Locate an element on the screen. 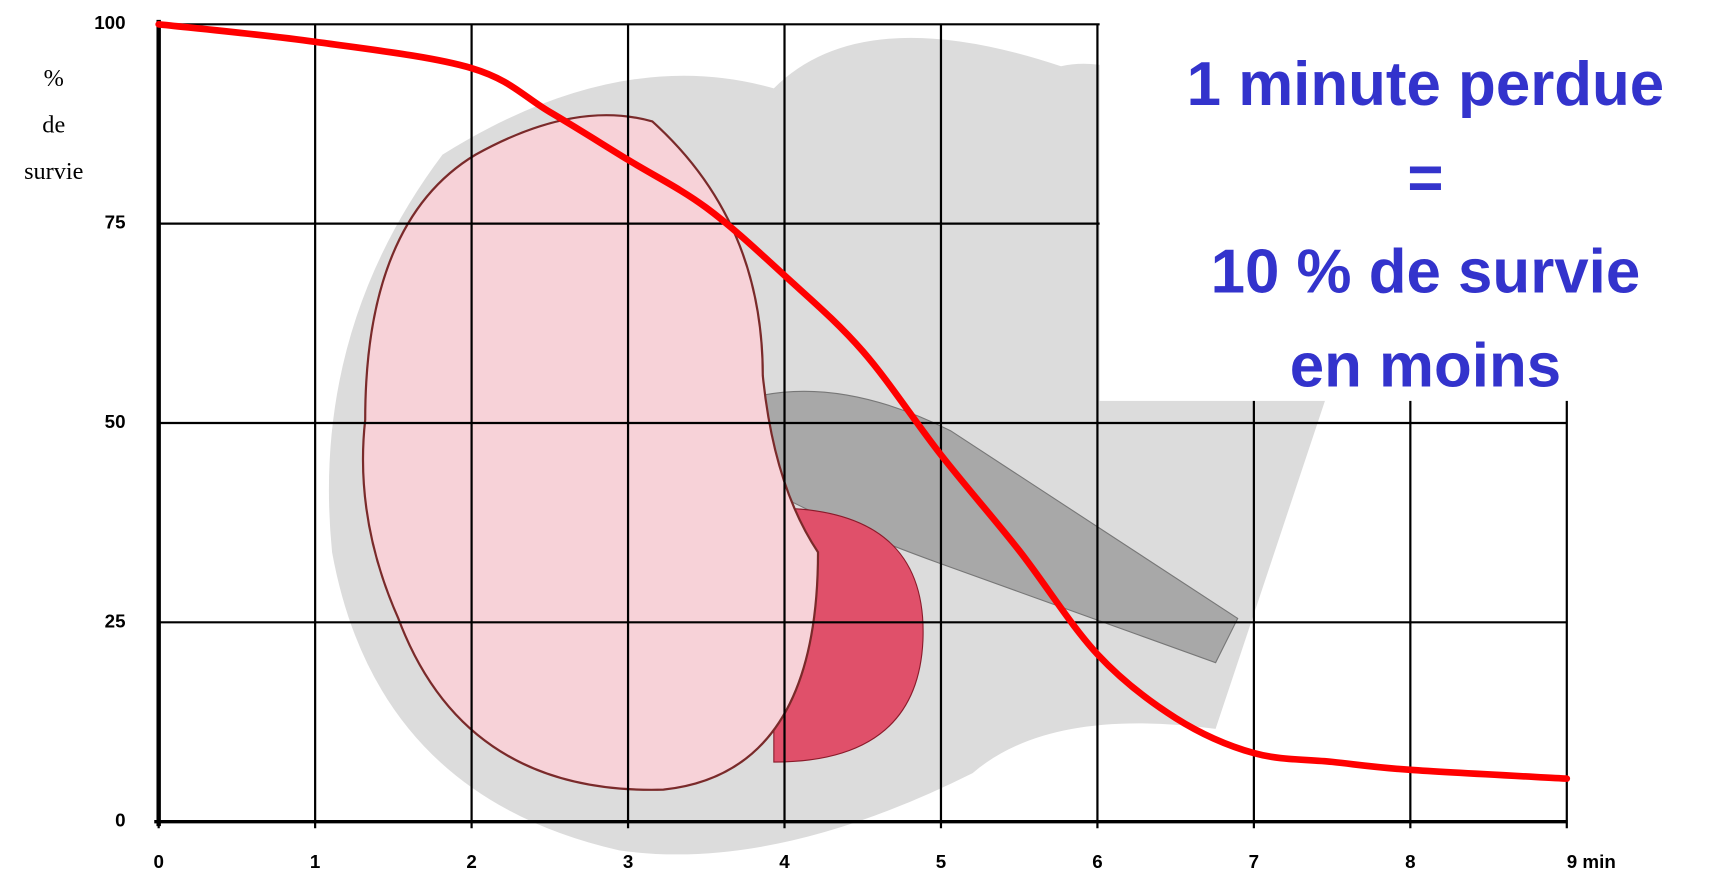 This screenshot has width=1731, height=878. y-tick-label: 75 is located at coordinates (115, 222).